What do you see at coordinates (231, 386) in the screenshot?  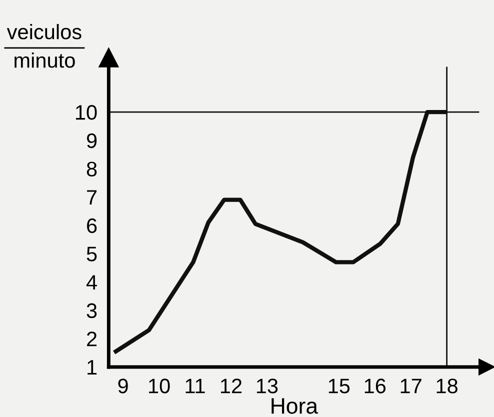 I see `x-tick-label: 12` at bounding box center [231, 386].